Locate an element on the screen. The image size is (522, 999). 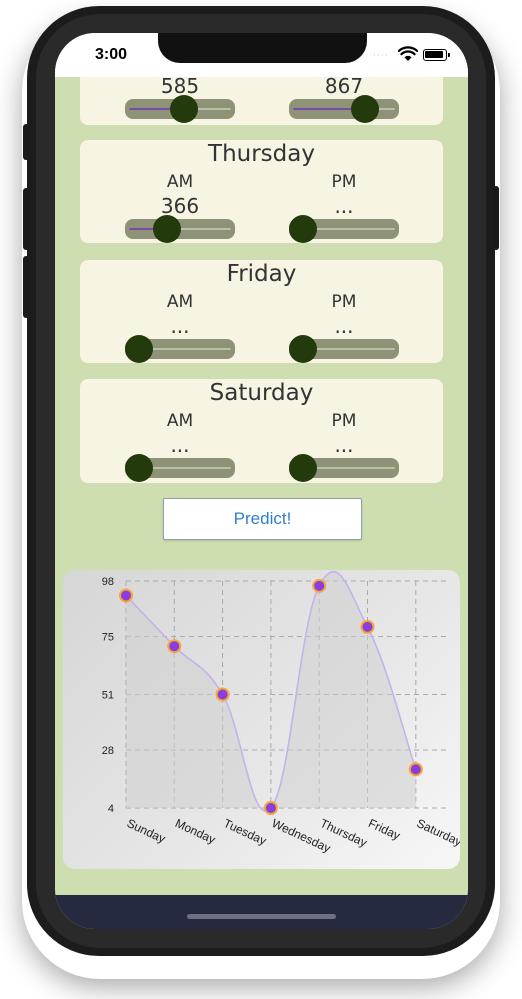
y-tick-label: 28 is located at coordinates (108, 751).